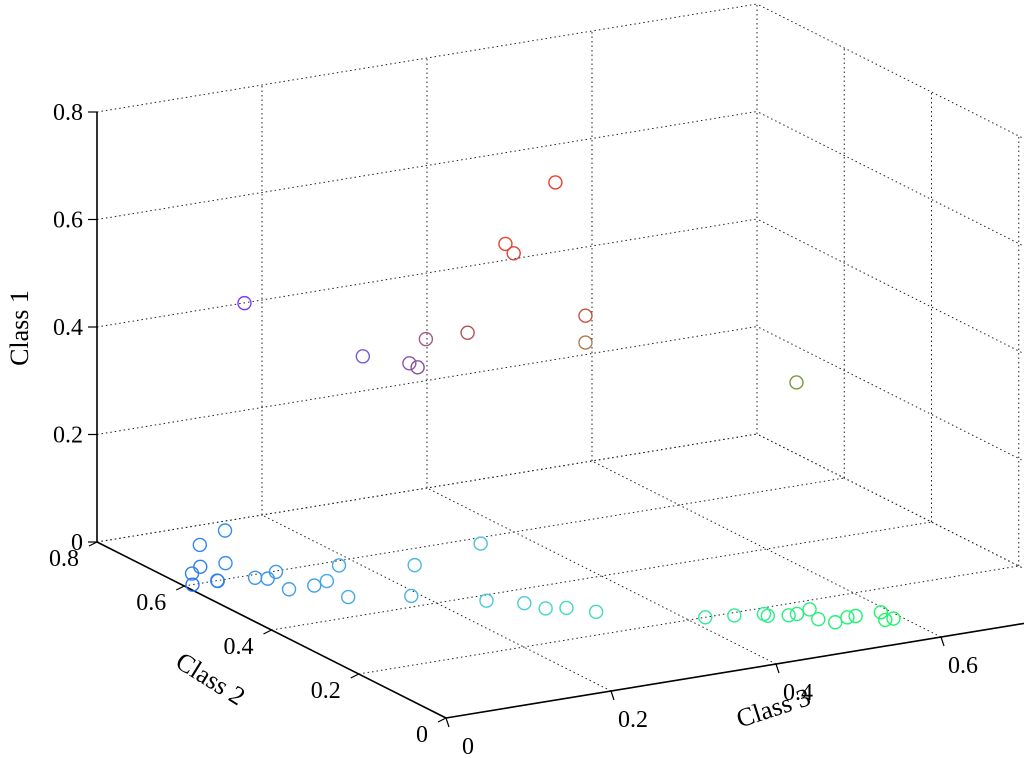  What do you see at coordinates (633, 720) in the screenshot?
I see `x-tick-label: 0.2` at bounding box center [633, 720].